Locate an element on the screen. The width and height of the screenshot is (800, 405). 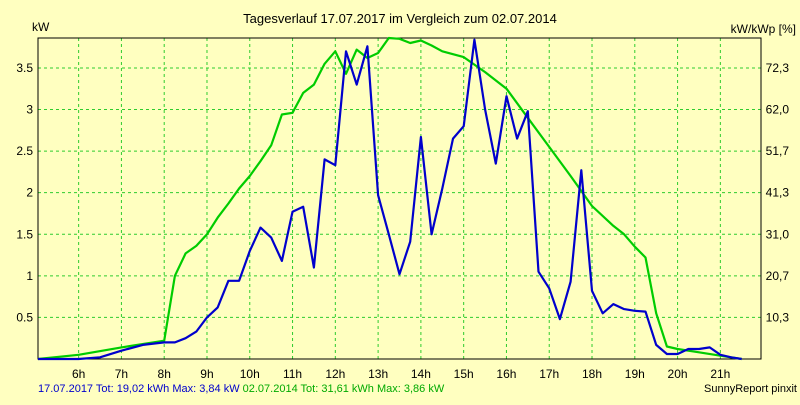
y-tick-label-left: 3.5 is located at coordinates (24, 68).